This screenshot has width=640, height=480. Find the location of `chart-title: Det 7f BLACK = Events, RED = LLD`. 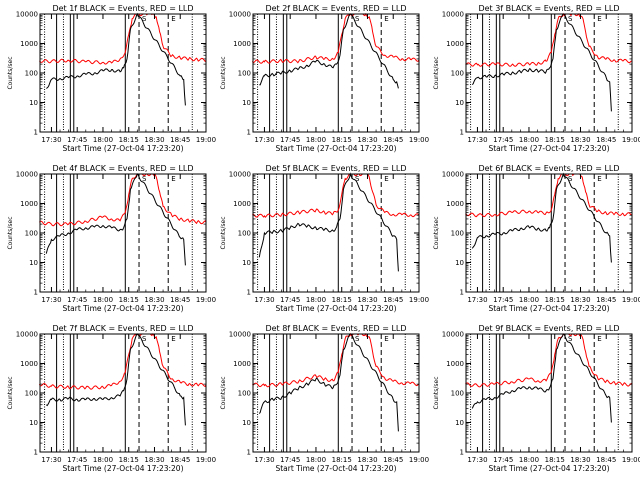

chart-title: Det 7f BLACK = Events, RED = LLD is located at coordinates (122, 328).